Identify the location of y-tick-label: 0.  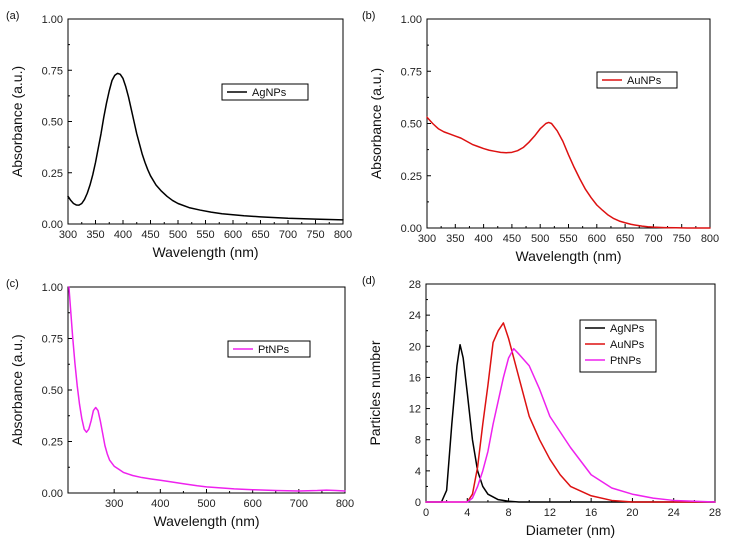
(418, 503).